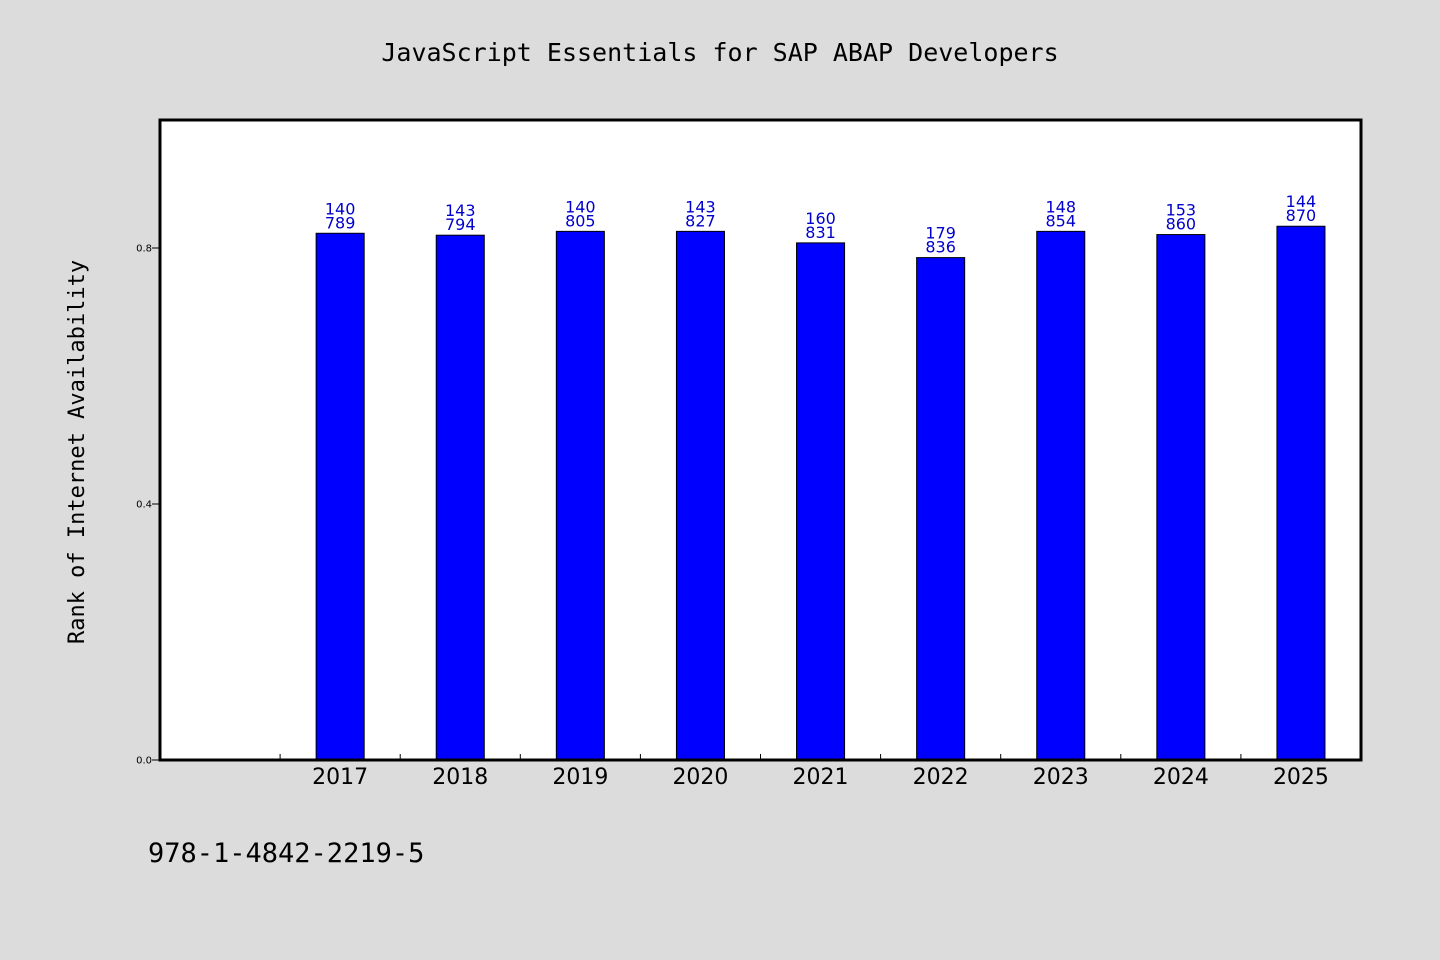 The image size is (1440, 960). Describe the element at coordinates (821, 777) in the screenshot. I see `x-tick-label-2021: 2021` at that location.